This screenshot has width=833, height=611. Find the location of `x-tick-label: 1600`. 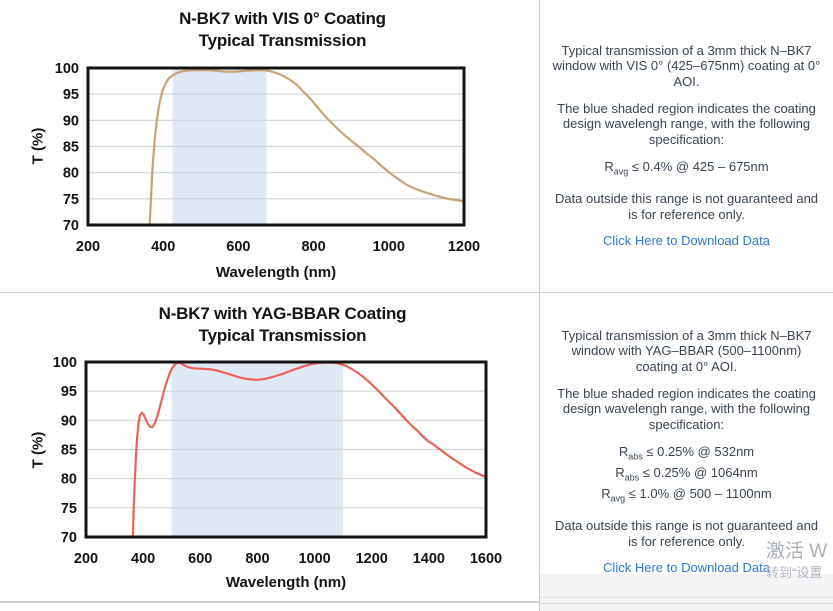

x-tick-label: 1600 is located at coordinates (486, 559).